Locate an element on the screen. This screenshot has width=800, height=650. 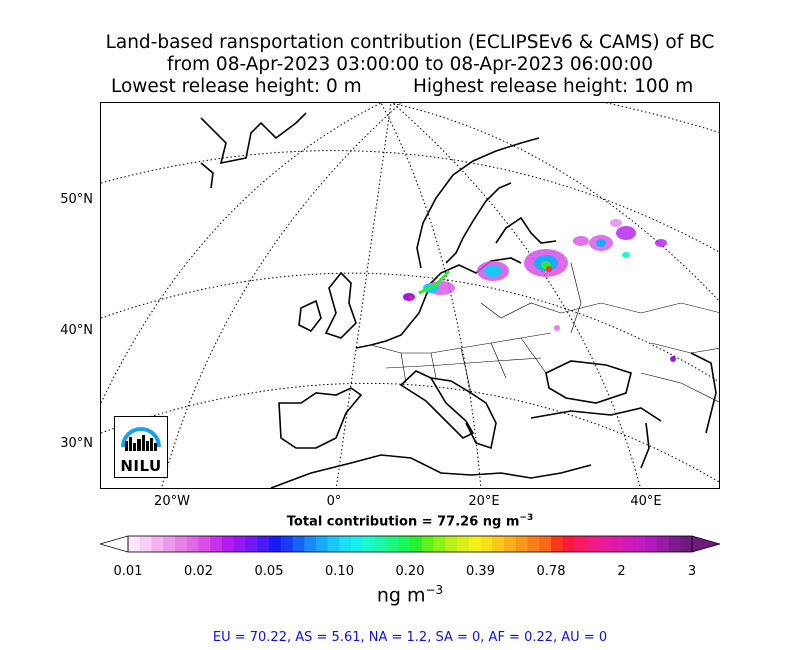
colorbar-tick-label: 0.78 is located at coordinates (551, 571).